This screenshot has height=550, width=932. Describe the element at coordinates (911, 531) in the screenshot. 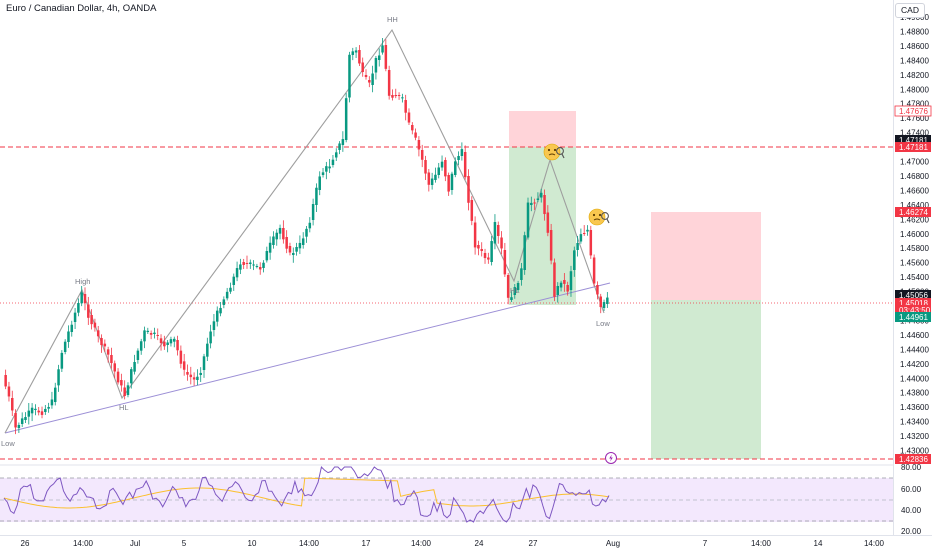

I see `rsi-axis-label: 20.00` at that location.